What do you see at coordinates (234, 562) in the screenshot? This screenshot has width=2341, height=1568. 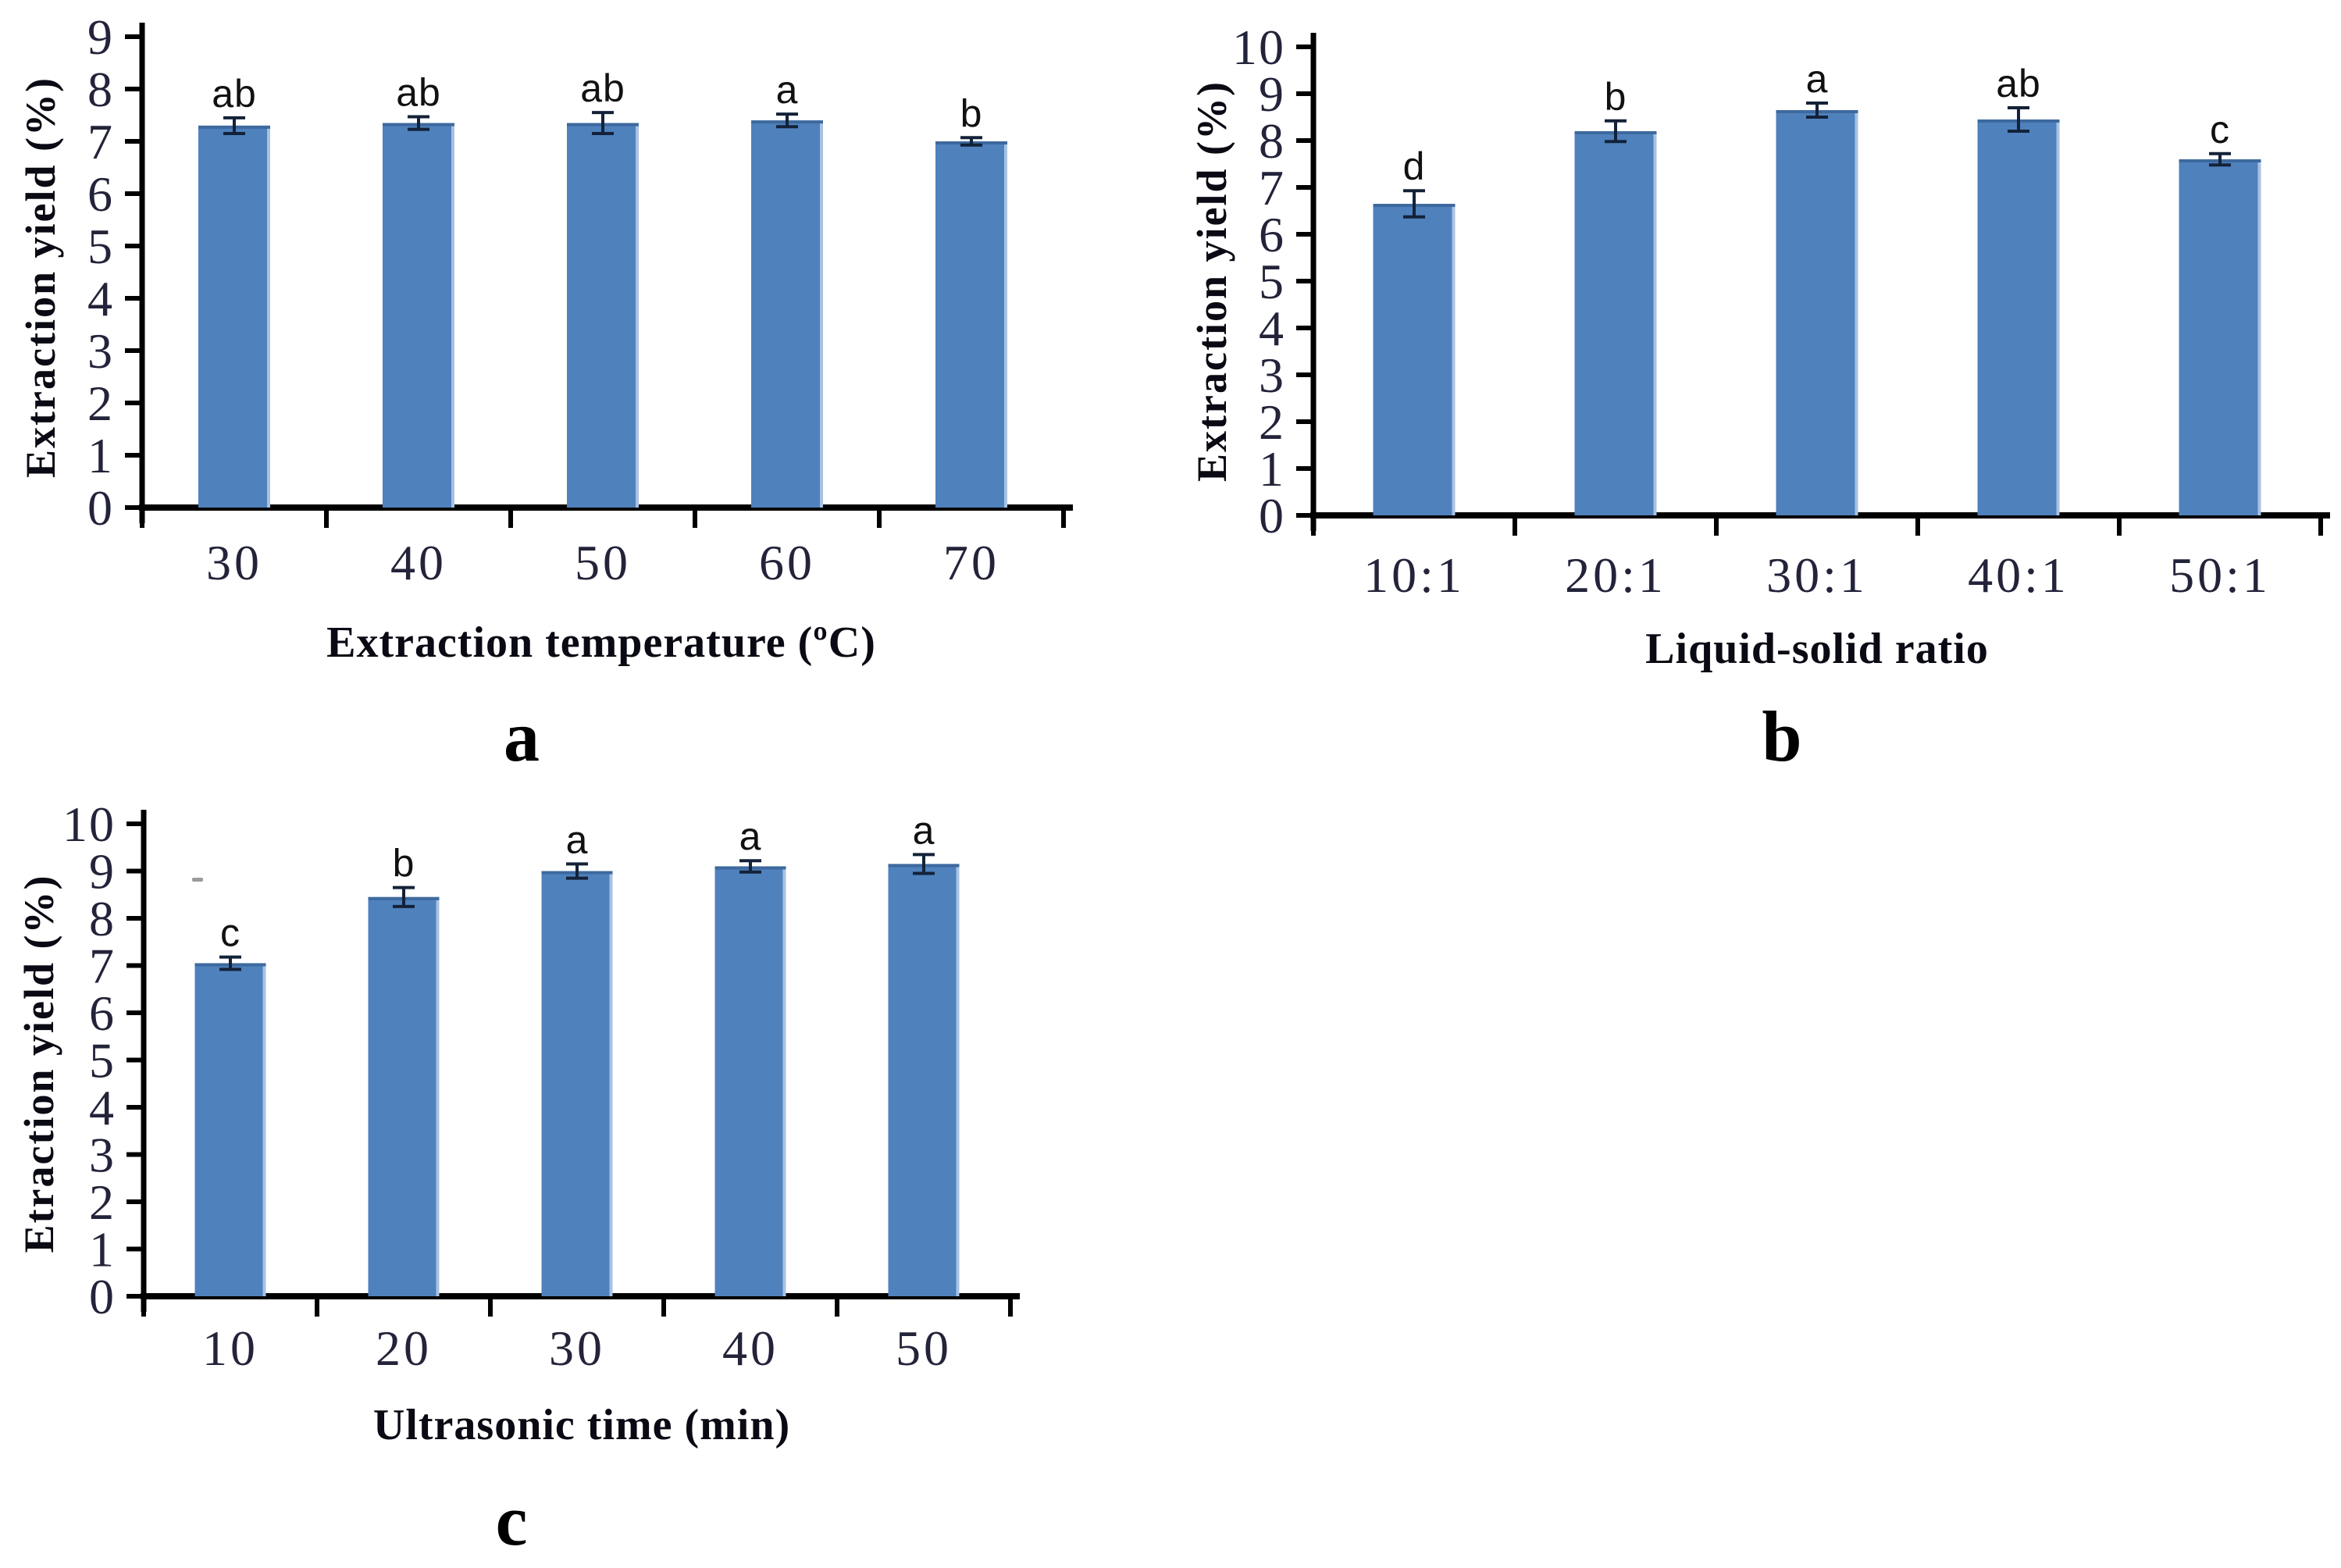 I see `x-category-label-a: 30` at bounding box center [234, 562].